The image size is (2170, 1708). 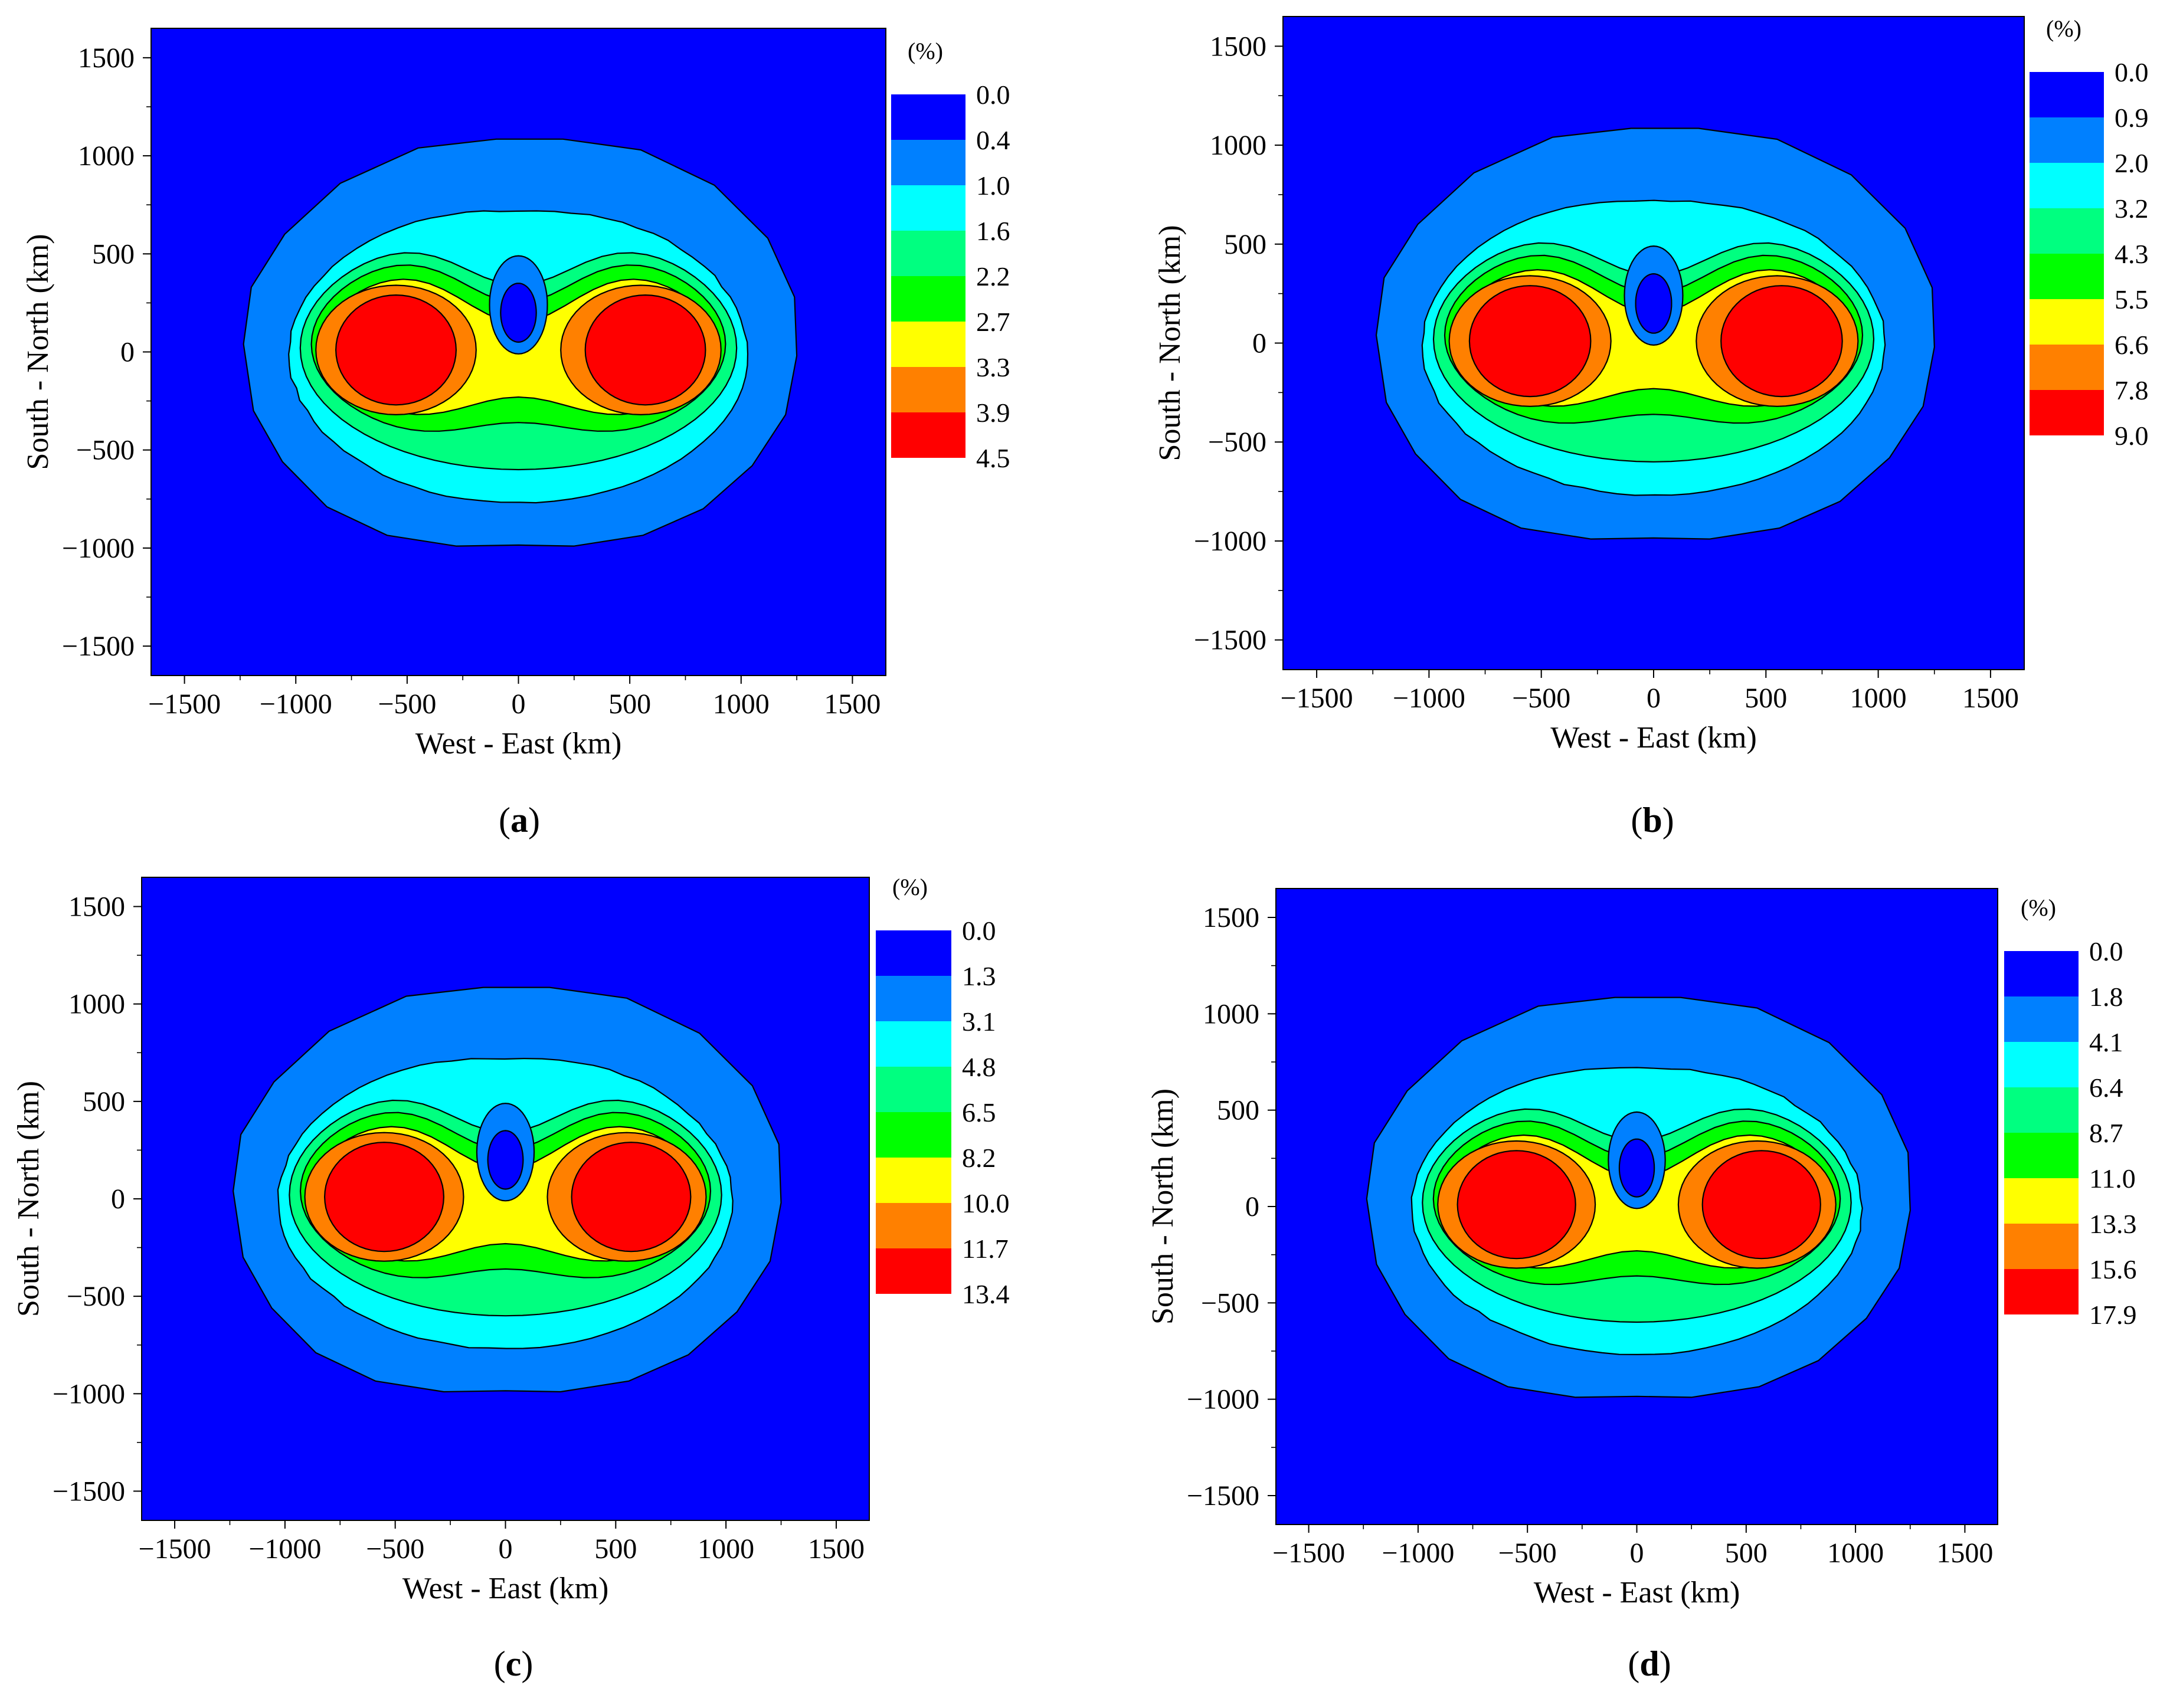 What do you see at coordinates (986, 1203) in the screenshot?
I see `colorbar-level-label: 10.0` at bounding box center [986, 1203].